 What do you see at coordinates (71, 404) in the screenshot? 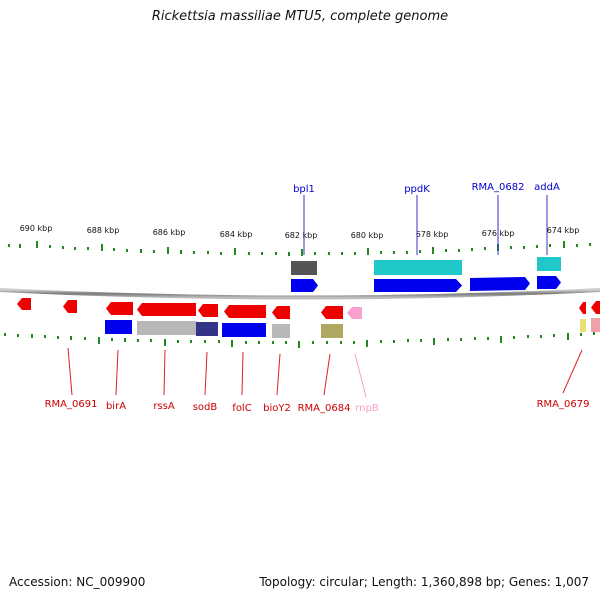
I see `gene-label-rma0691: RMA_0691` at bounding box center [71, 404].